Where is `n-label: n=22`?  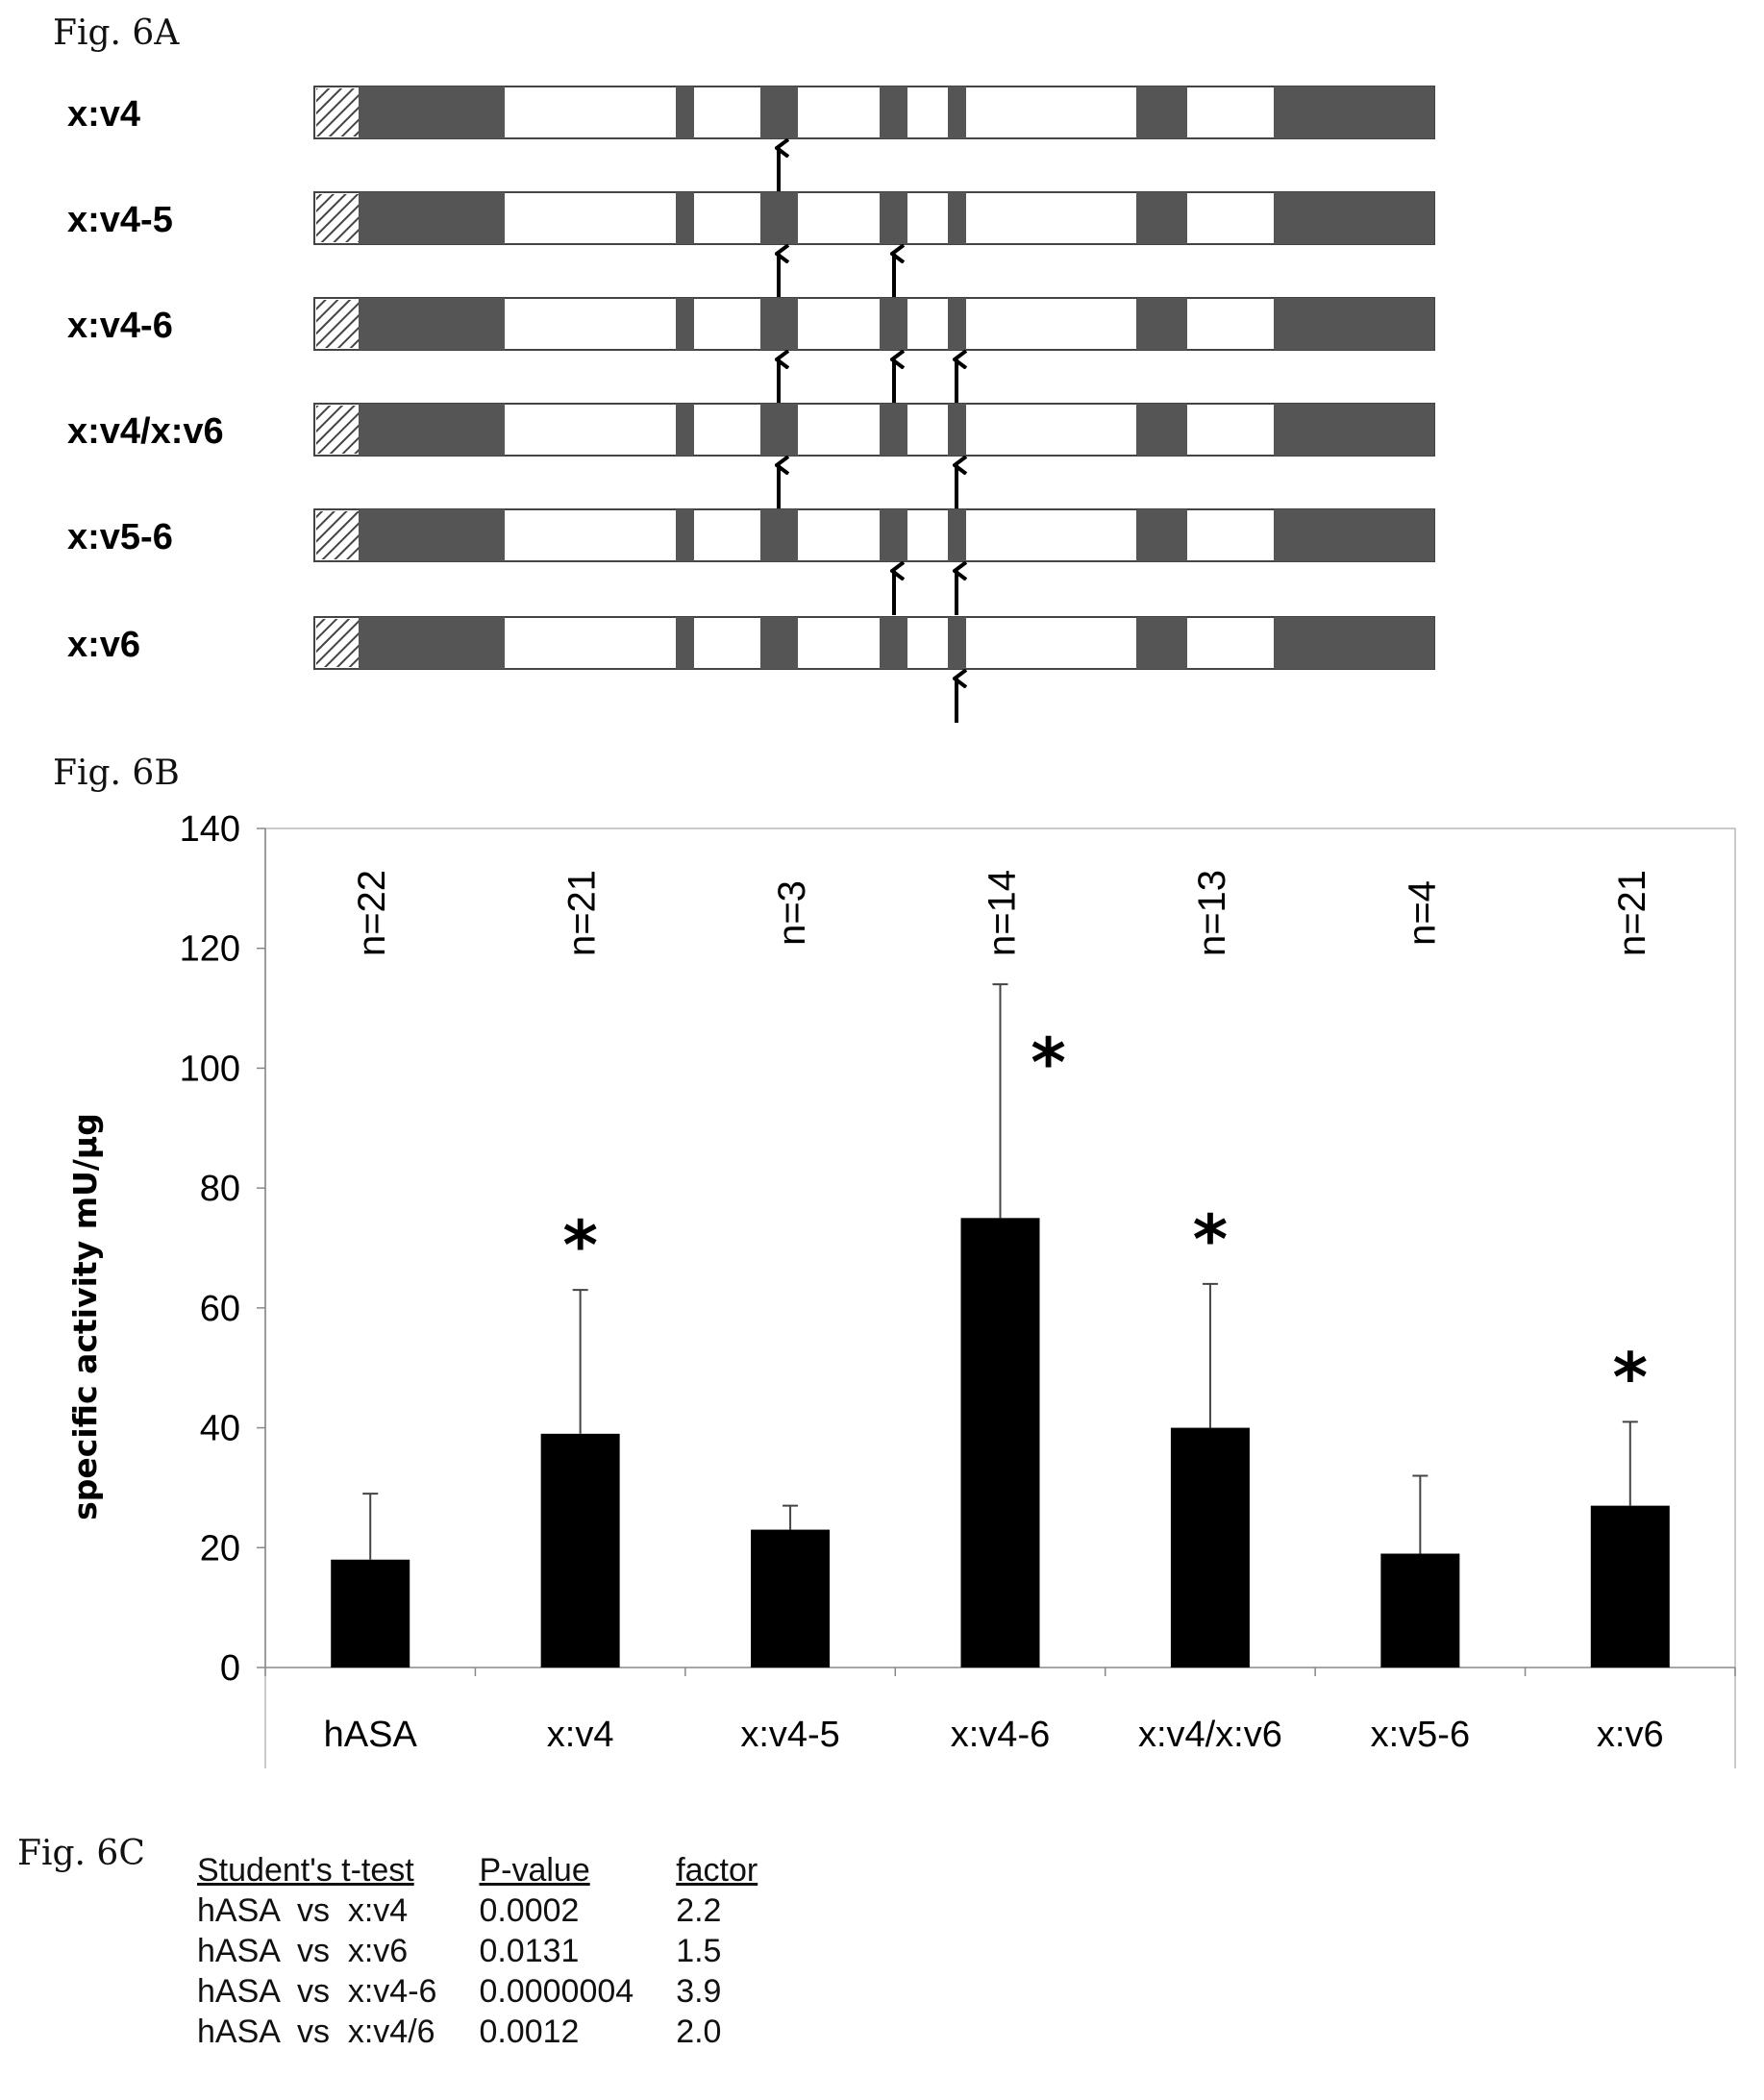 n-label: n=22 is located at coordinates (372, 913).